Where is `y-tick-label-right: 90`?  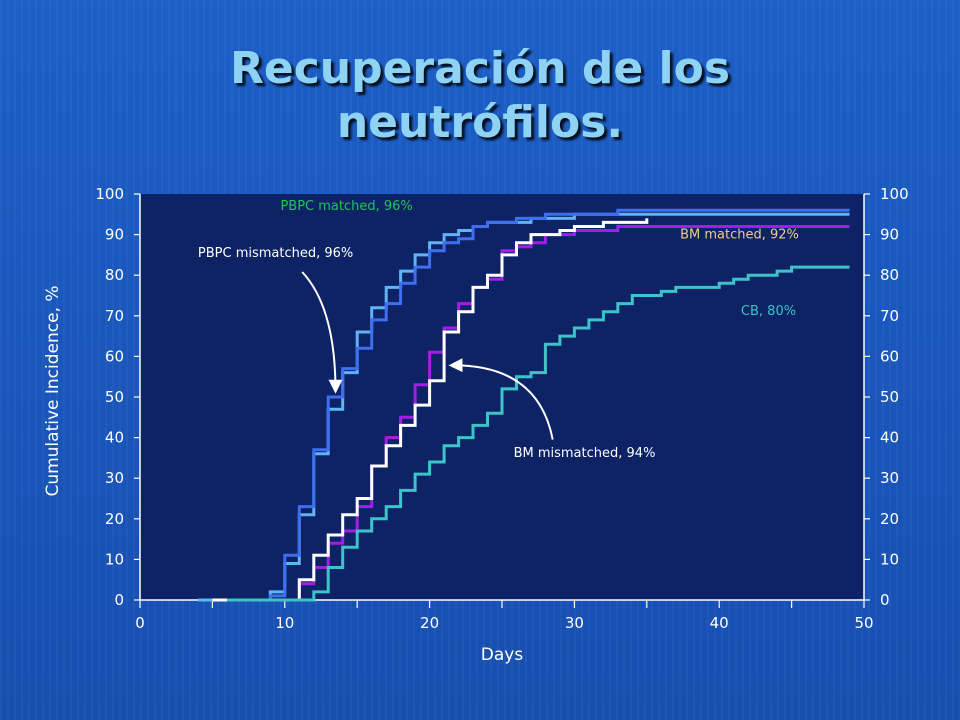
y-tick-label-right: 90 is located at coordinates (889, 235).